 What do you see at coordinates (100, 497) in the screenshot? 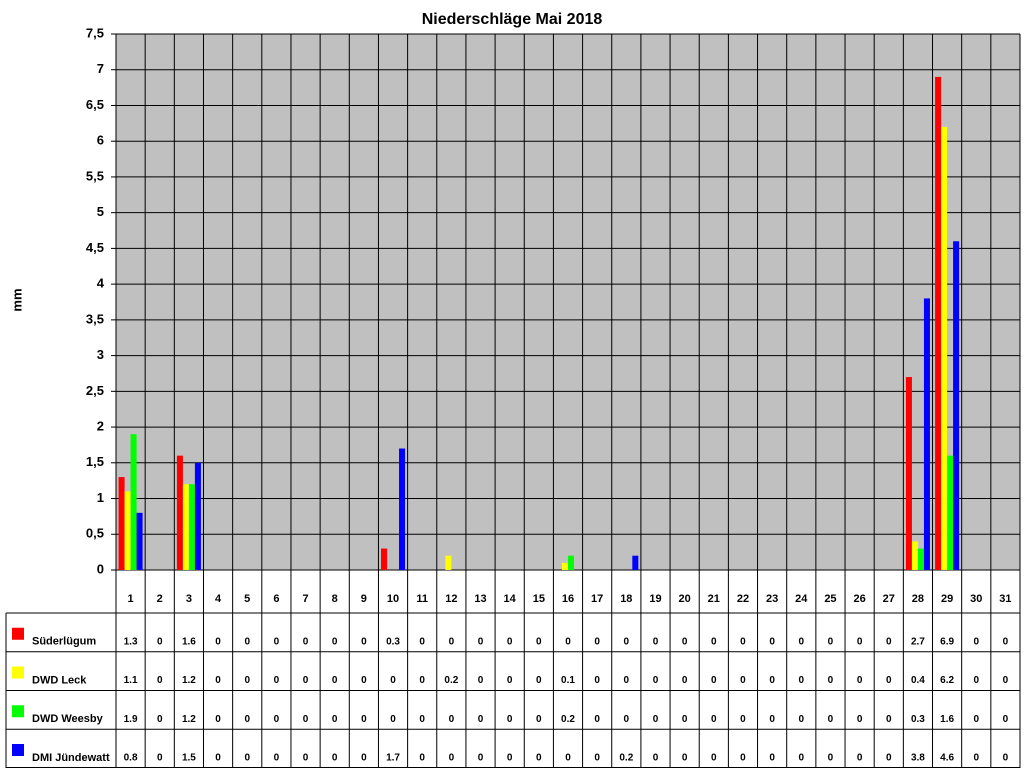
I see `y-tick-label: 1` at bounding box center [100, 497].